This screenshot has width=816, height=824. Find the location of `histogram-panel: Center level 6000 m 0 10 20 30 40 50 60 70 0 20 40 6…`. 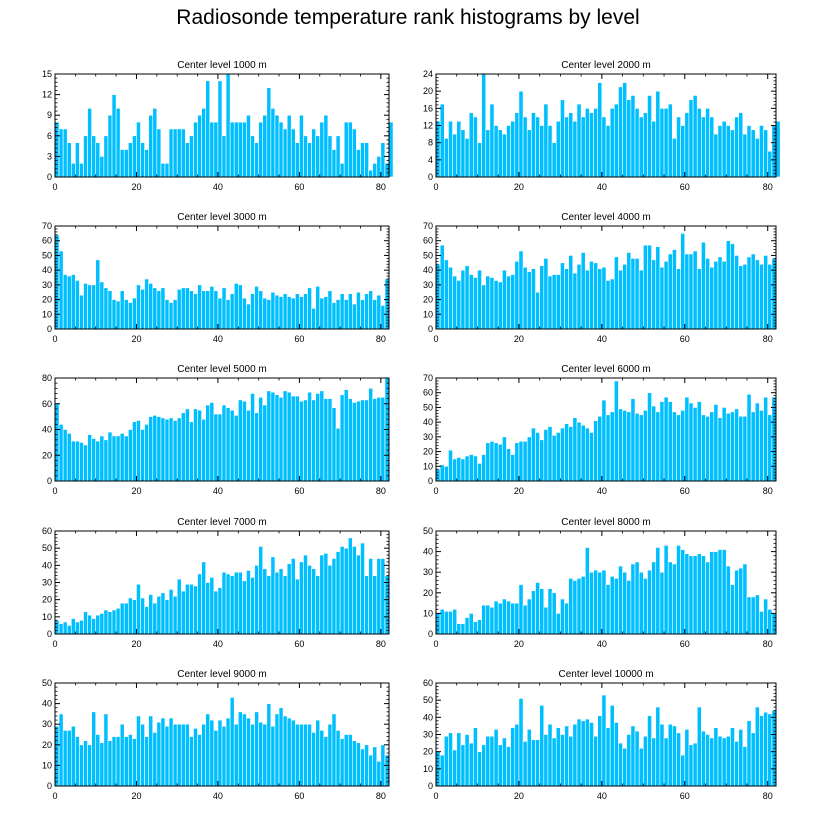

histogram-panel: Center level 6000 m 0 10 20 30 40 50 60 70 0 20 40 6… is located at coordinates (600, 430).